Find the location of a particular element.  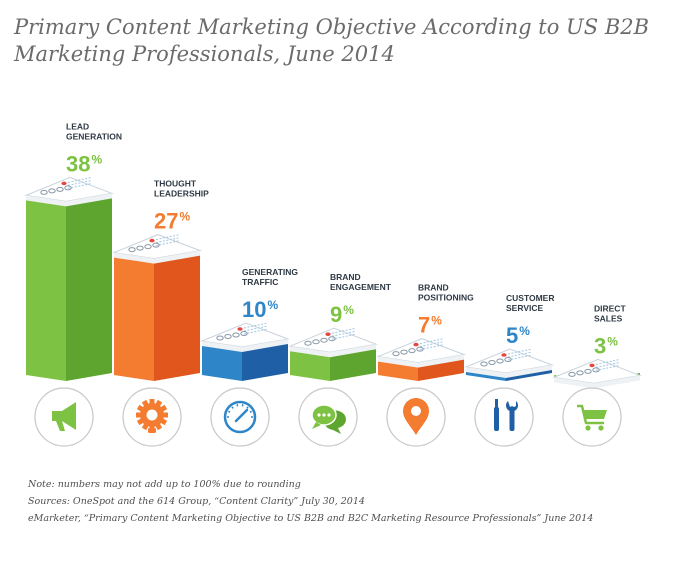

value-label: 10 is located at coordinates (254, 309).